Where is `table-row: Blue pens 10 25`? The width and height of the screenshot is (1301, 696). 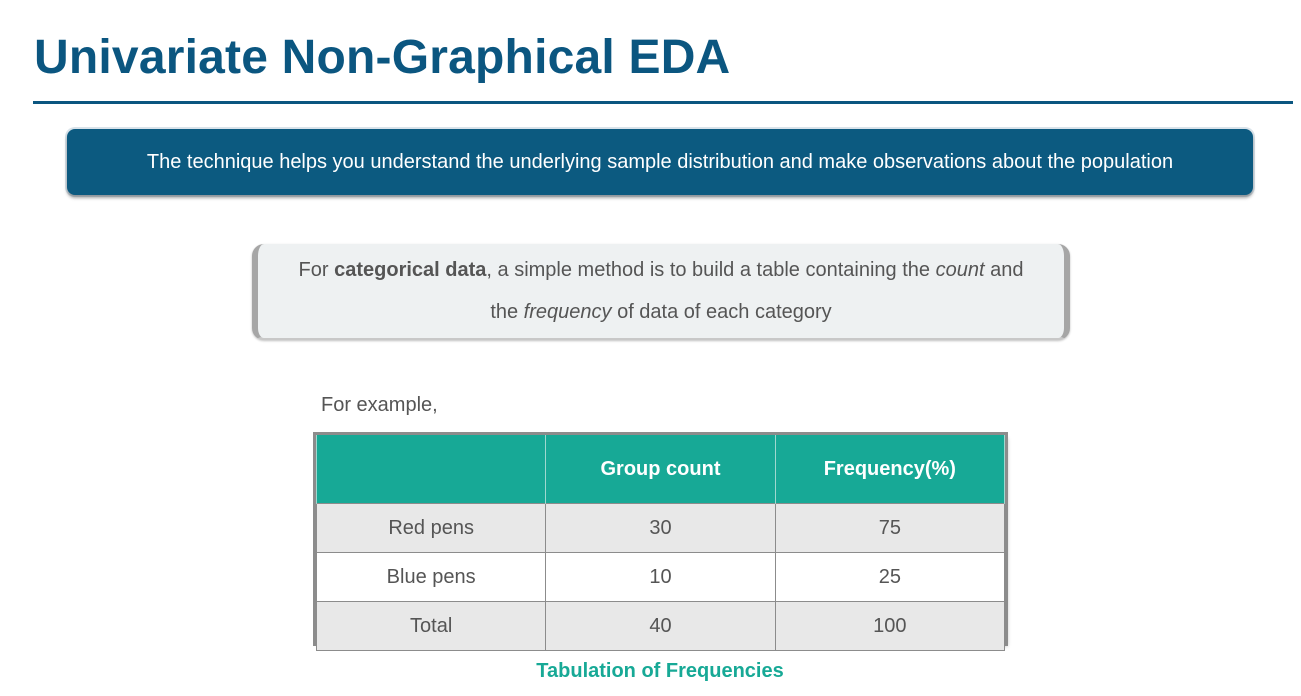
table-row: Blue pens 10 25 is located at coordinates (660, 577).